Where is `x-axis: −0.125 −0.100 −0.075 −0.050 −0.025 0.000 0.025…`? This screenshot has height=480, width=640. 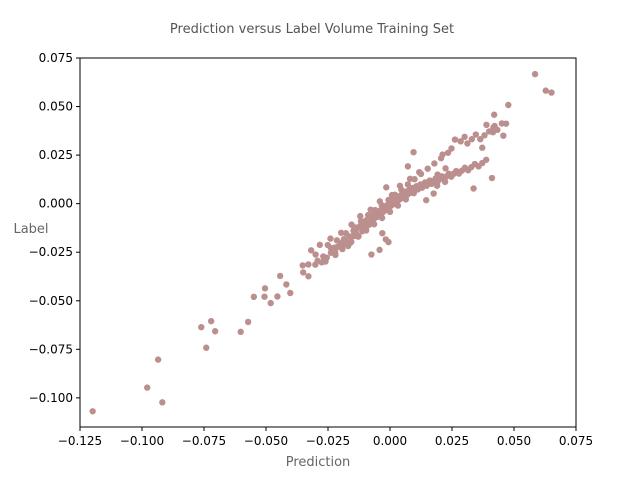
x-axis: −0.125 −0.100 −0.075 −0.050 −0.025 0.000 0.025… is located at coordinates (325, 437).